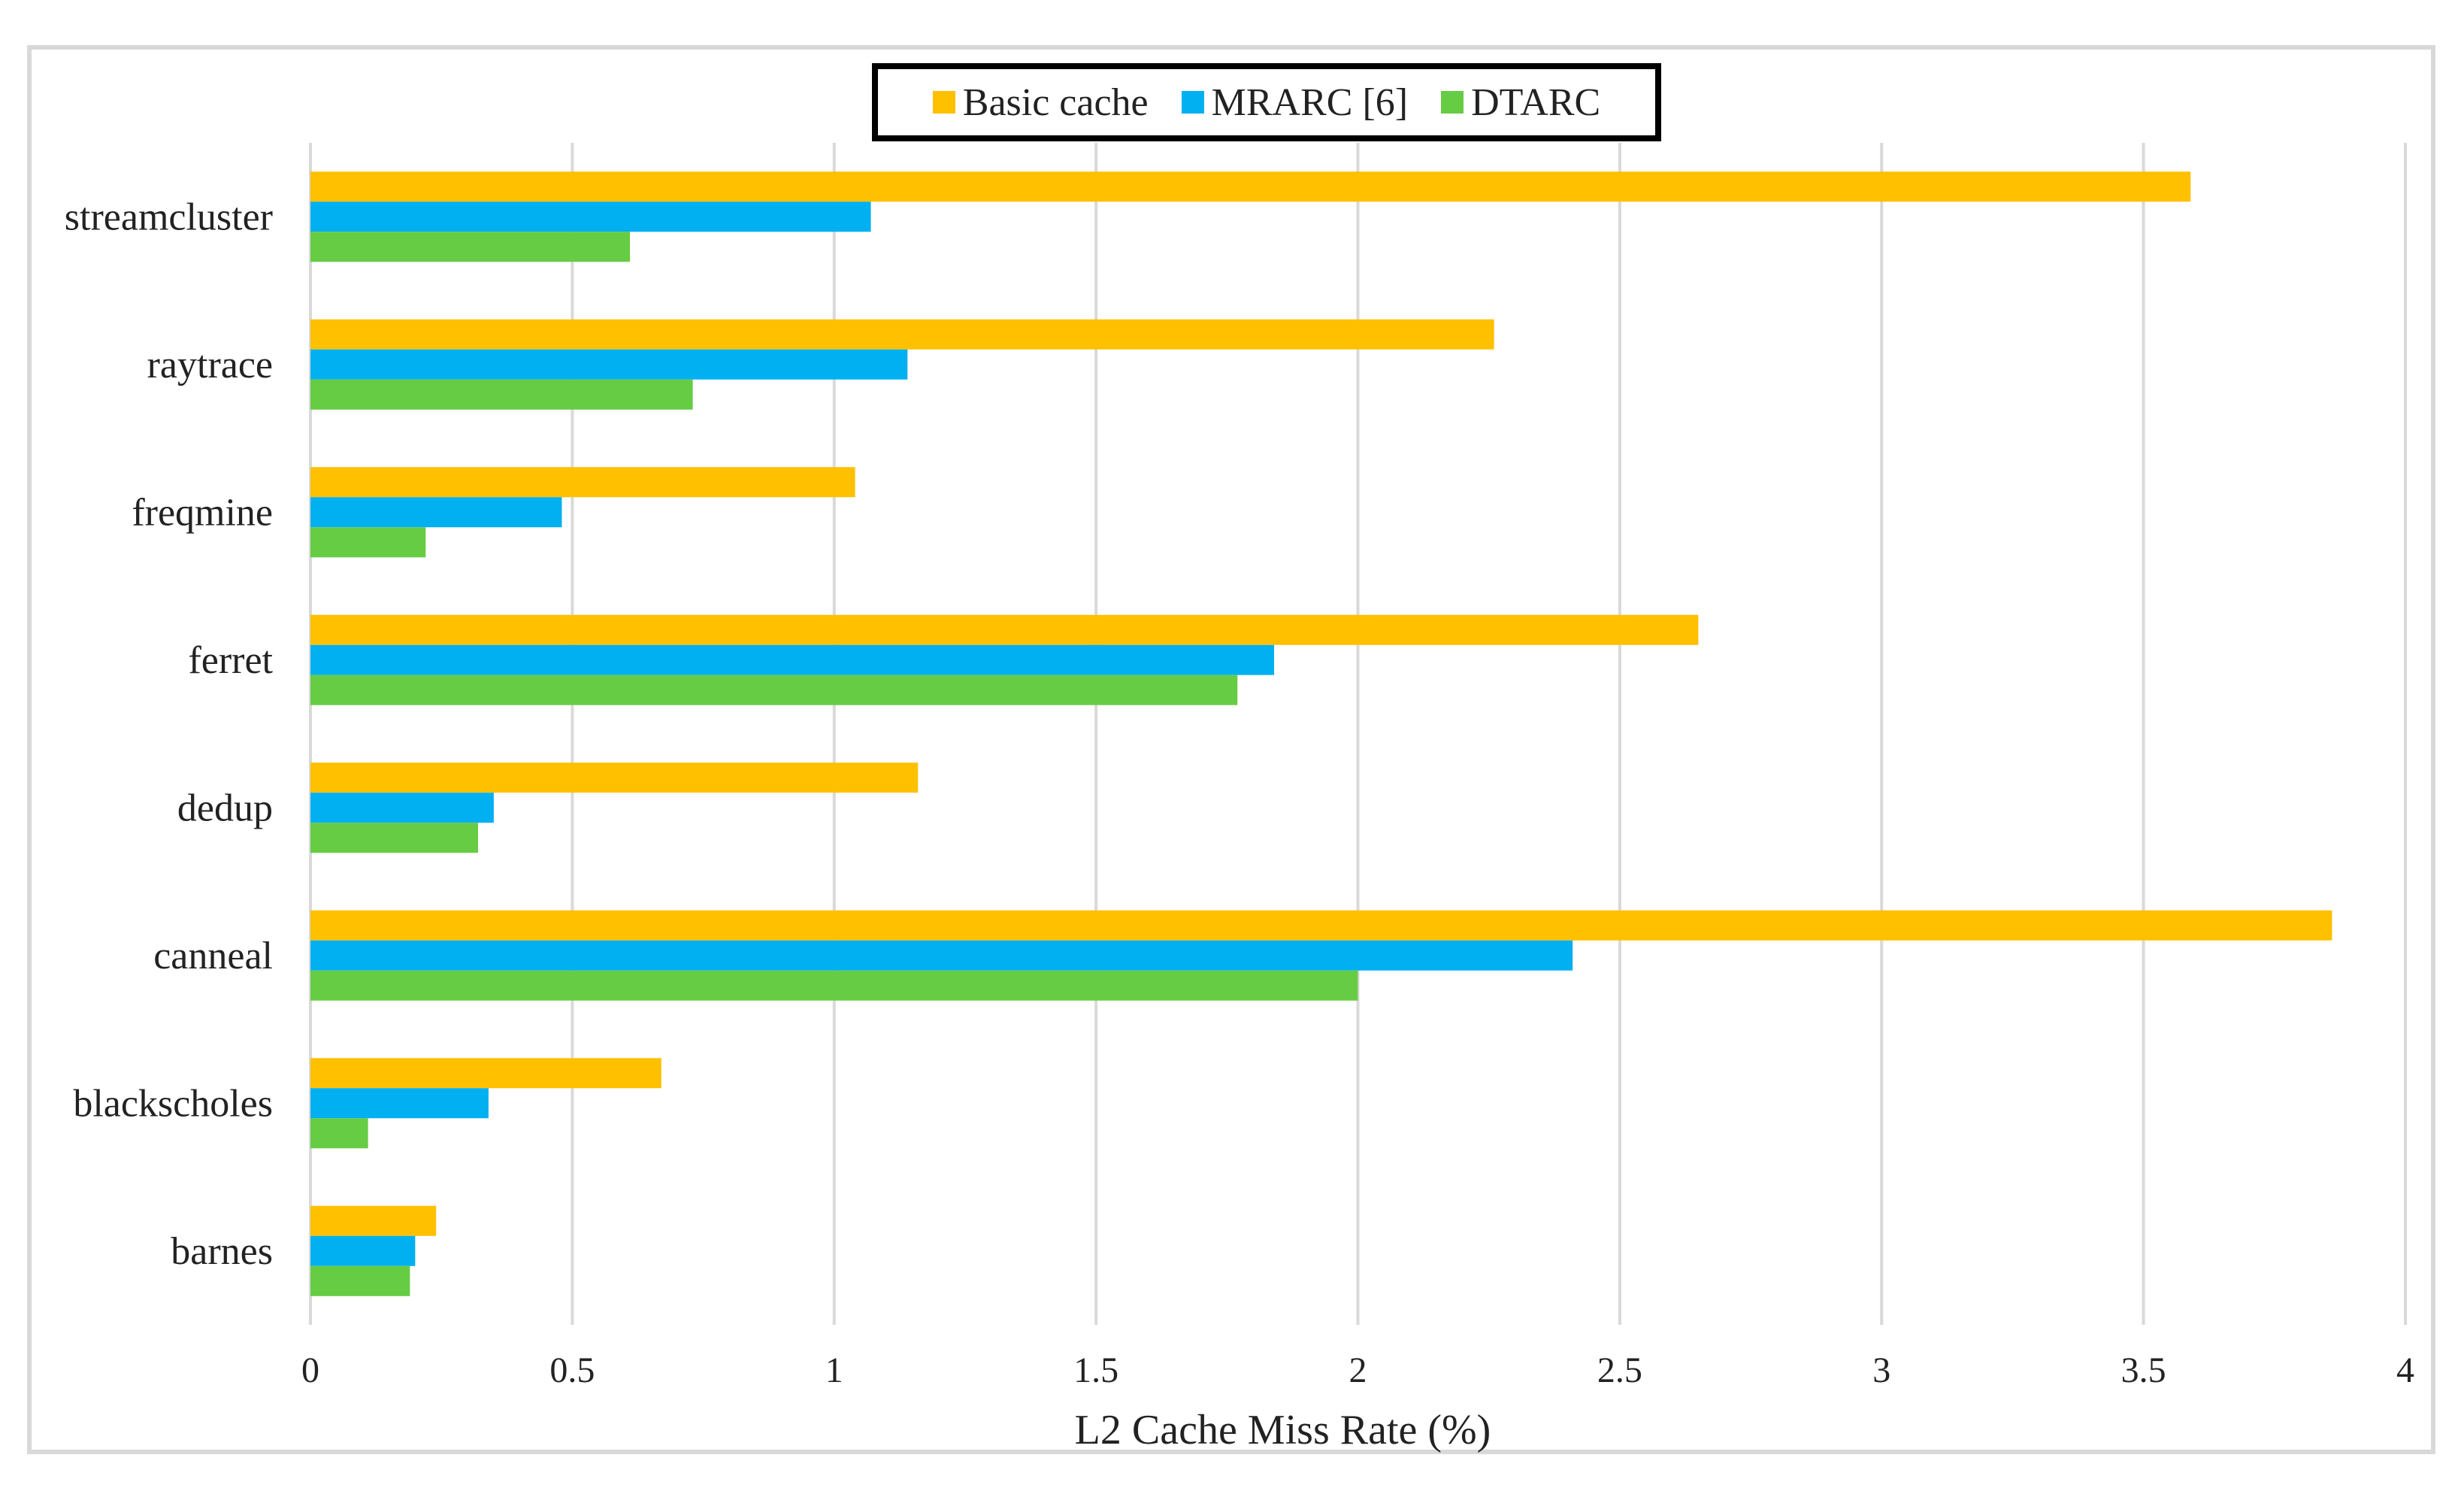  Describe the element at coordinates (834, 986) in the screenshot. I see `bar-canneal-dtarc` at that location.